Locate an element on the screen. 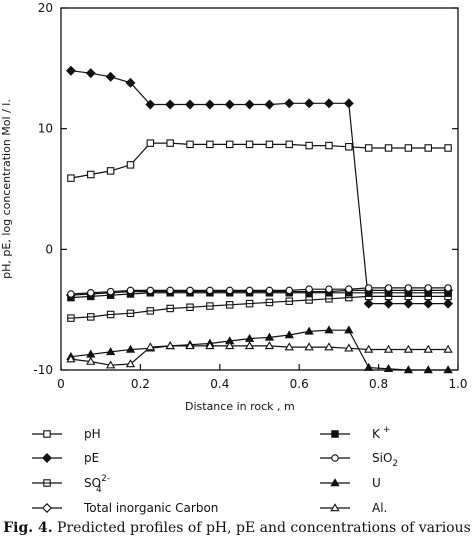 The image size is (474, 558). legend-sup: + is located at coordinates (387, 430).